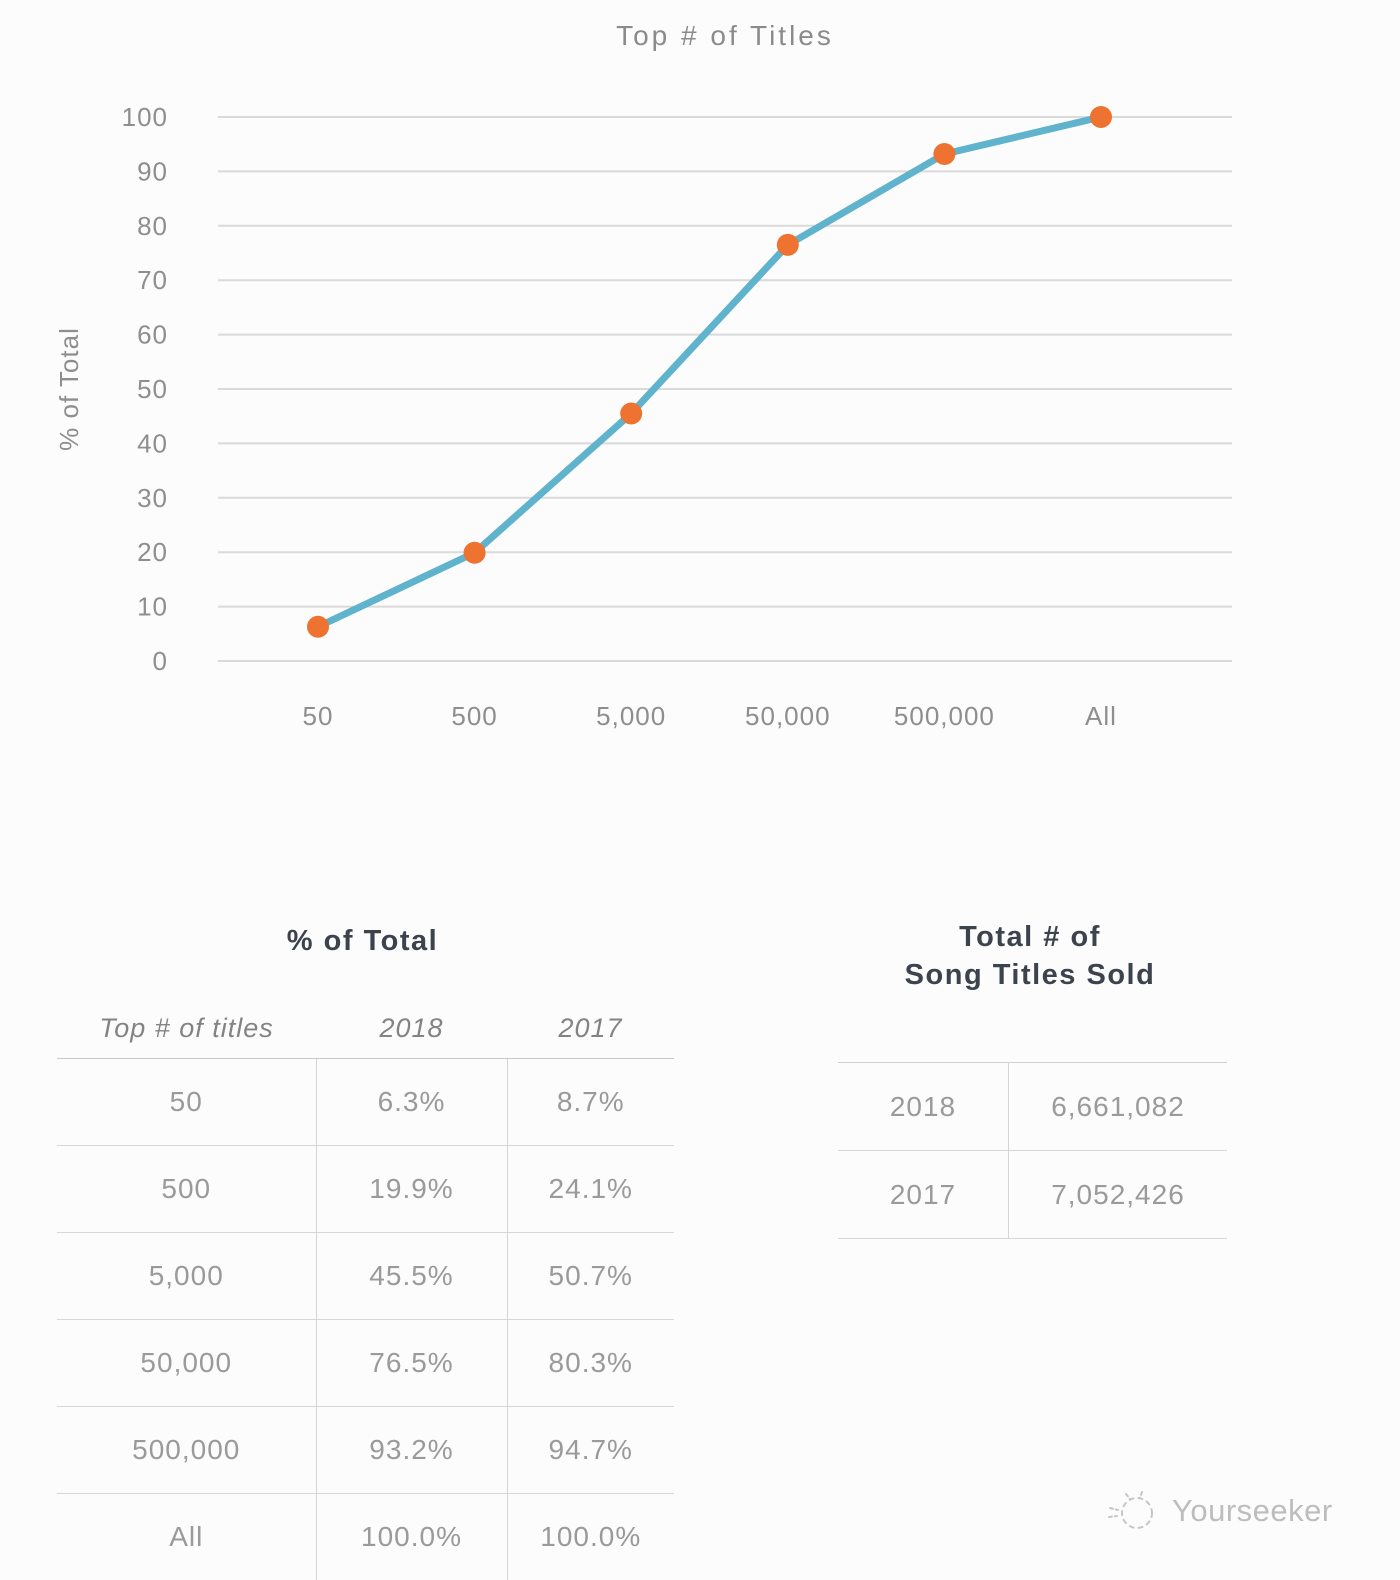  I want to click on chart-title: Top # of Titles, so click(725, 35).